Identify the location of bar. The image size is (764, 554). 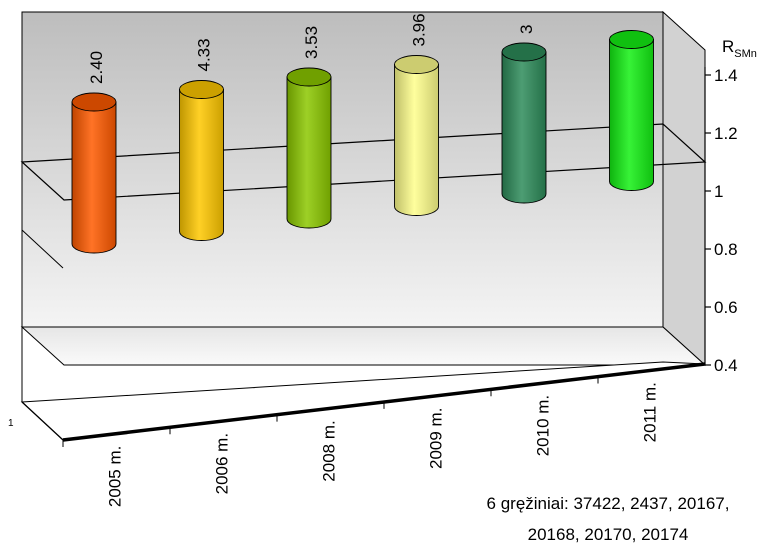
(631, 110).